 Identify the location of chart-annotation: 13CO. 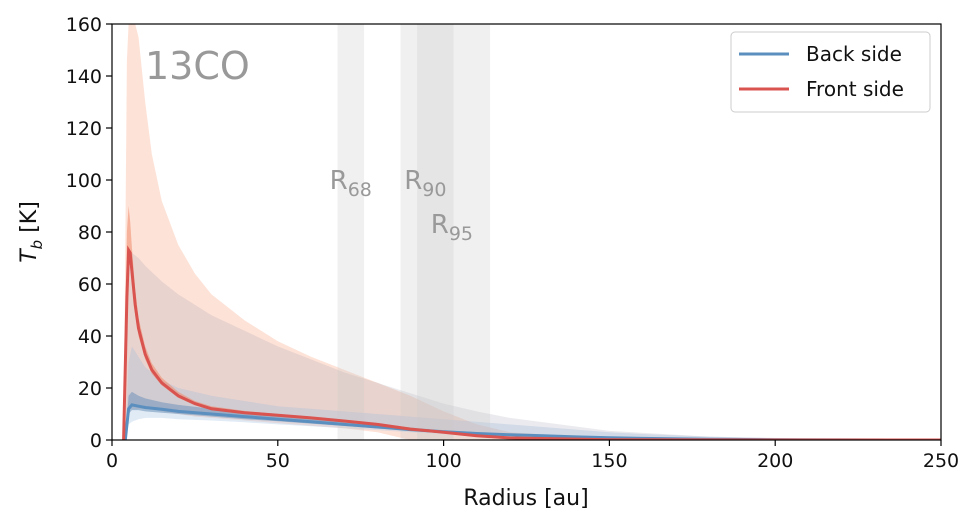
(197, 66).